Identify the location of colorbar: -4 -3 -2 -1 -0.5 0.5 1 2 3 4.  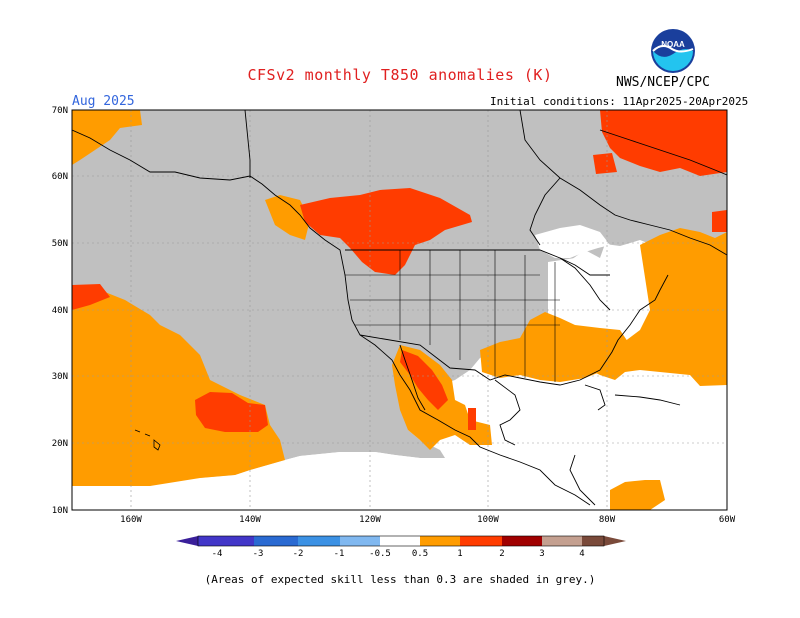
(401, 547).